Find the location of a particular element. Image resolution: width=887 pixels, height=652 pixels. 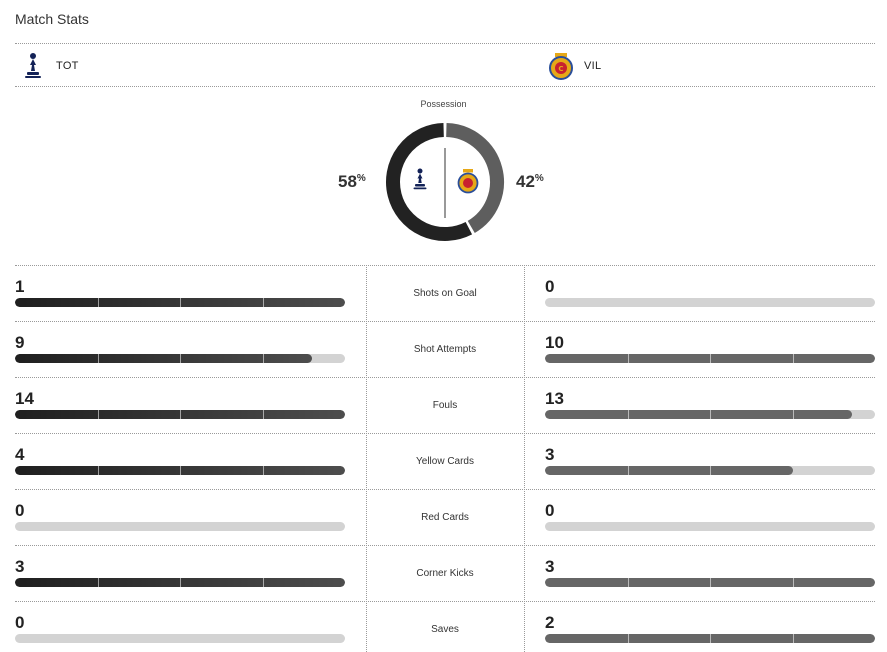

villarreal-crest-icon: C is located at coordinates (561, 66).